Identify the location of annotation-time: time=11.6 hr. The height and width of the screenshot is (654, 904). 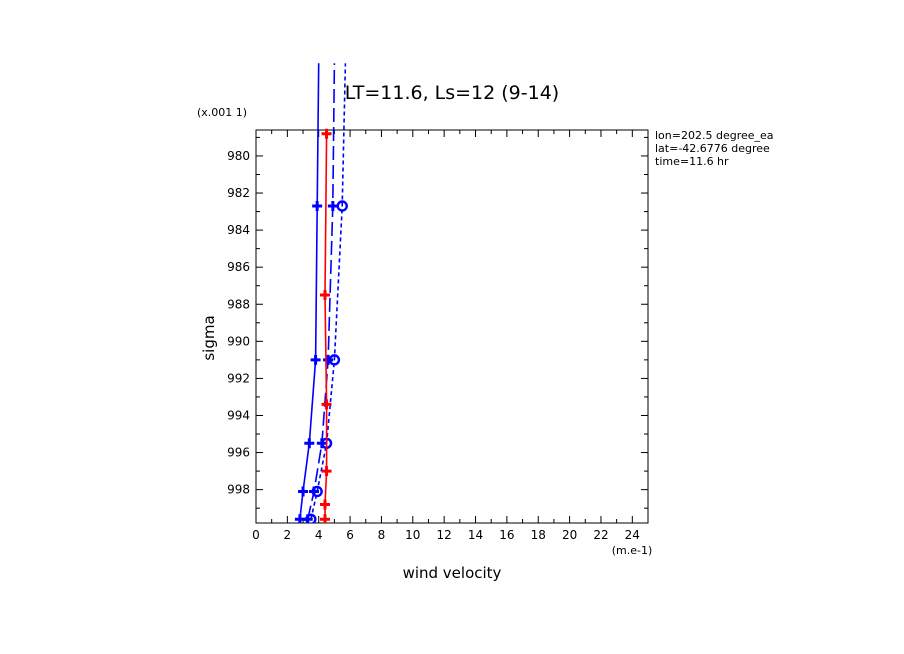
(692, 161).